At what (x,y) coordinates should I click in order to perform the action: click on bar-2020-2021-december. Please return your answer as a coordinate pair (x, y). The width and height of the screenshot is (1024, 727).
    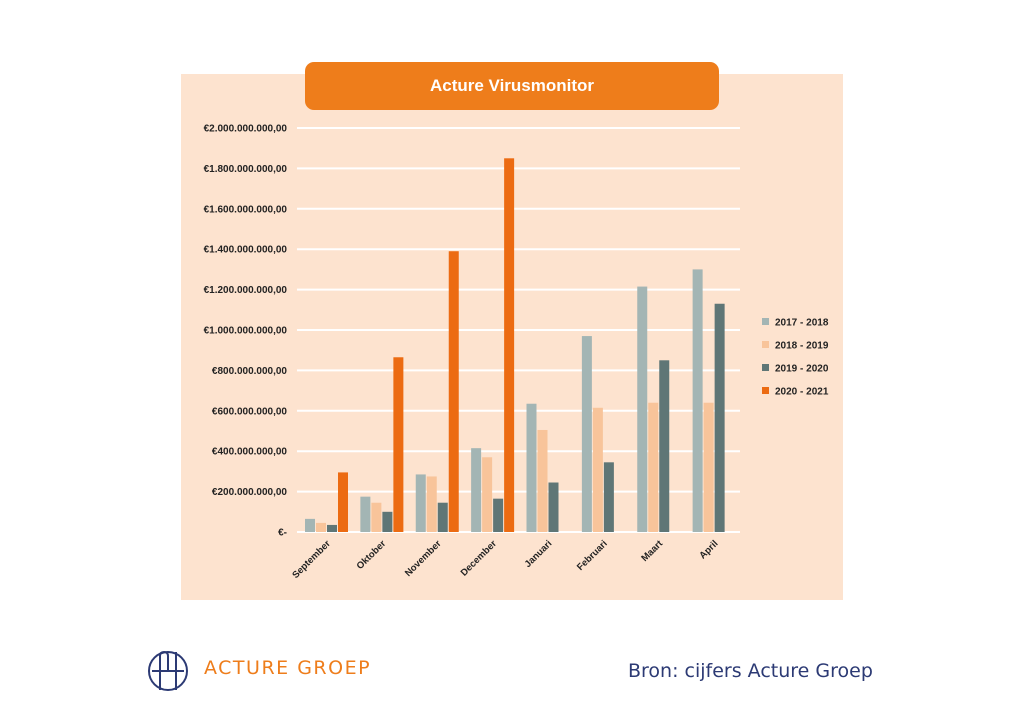
    Looking at the image, I should click on (509, 345).